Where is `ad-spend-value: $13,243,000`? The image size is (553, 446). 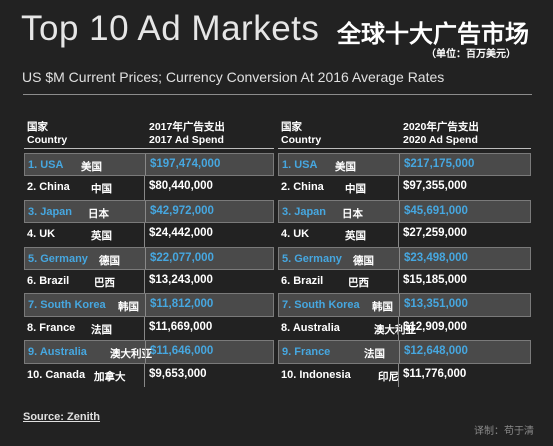
ad-spend-value: $13,243,000 is located at coordinates (181, 279).